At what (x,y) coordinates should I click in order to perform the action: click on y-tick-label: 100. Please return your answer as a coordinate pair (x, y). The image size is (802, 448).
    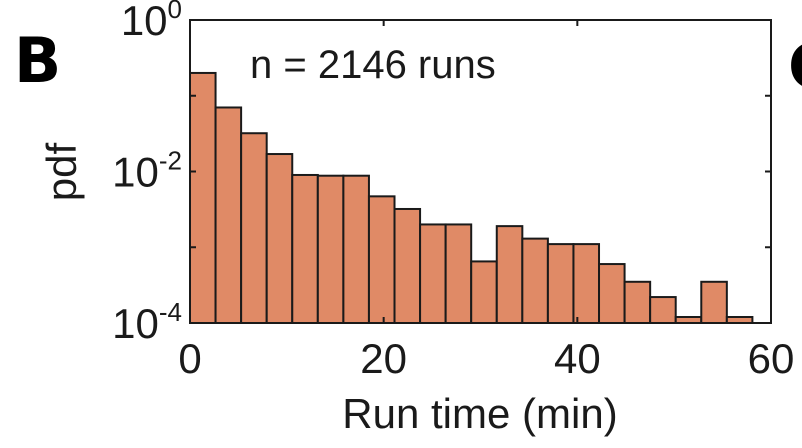
    Looking at the image, I should click on (151, 22).